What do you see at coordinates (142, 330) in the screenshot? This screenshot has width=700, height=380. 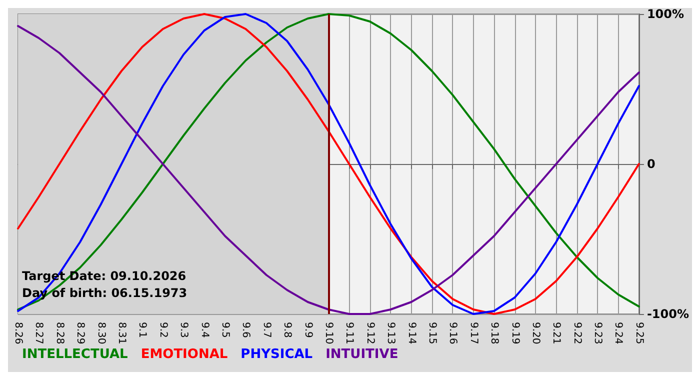 I see `x-tick-label: 9.1` at bounding box center [142, 330].